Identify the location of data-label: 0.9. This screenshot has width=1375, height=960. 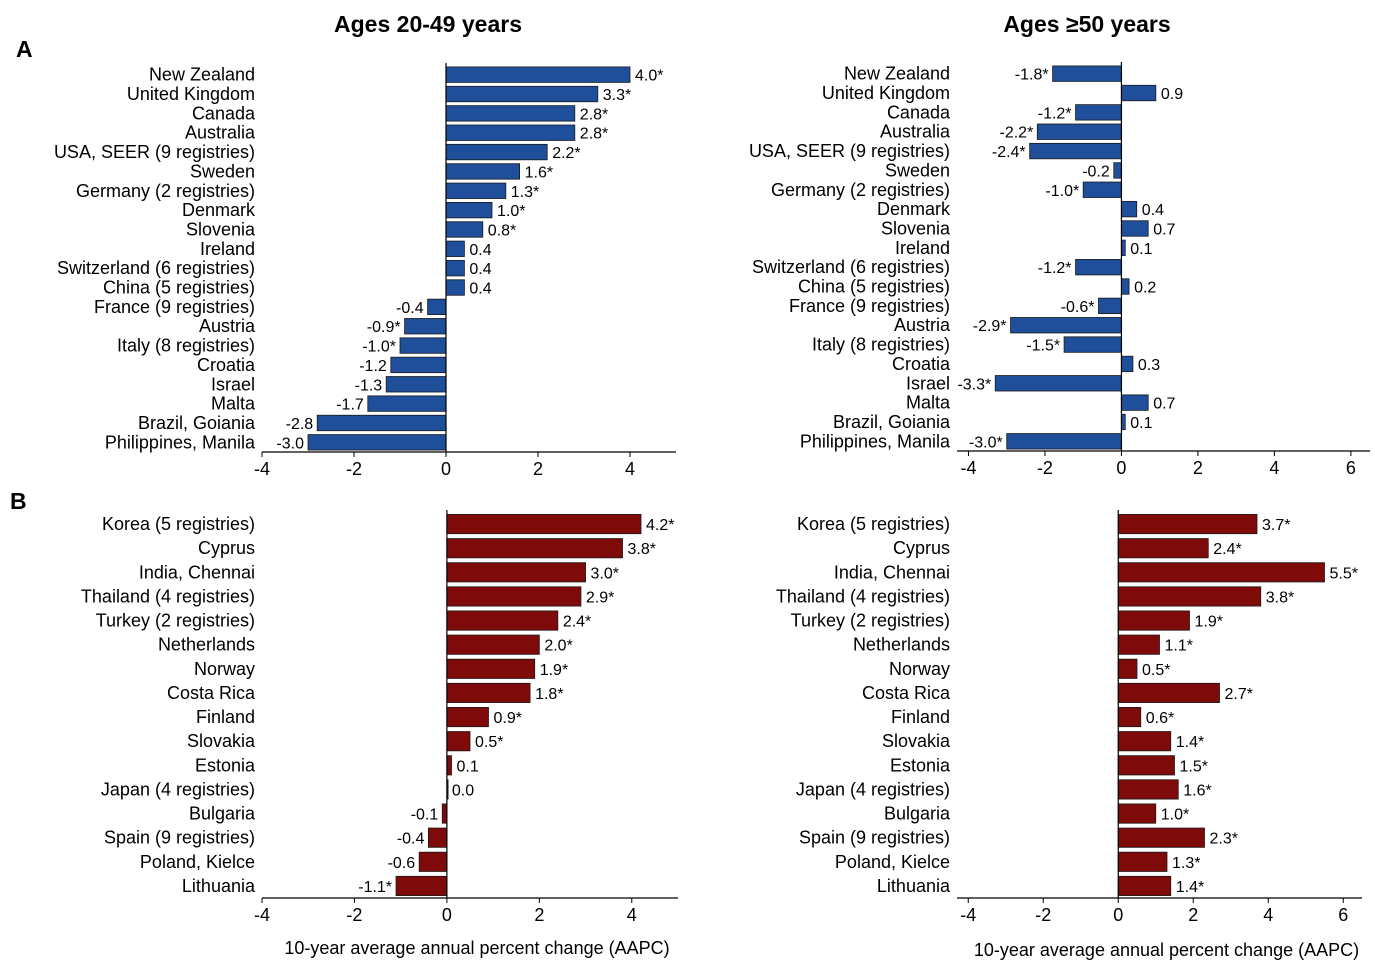
(1172, 94).